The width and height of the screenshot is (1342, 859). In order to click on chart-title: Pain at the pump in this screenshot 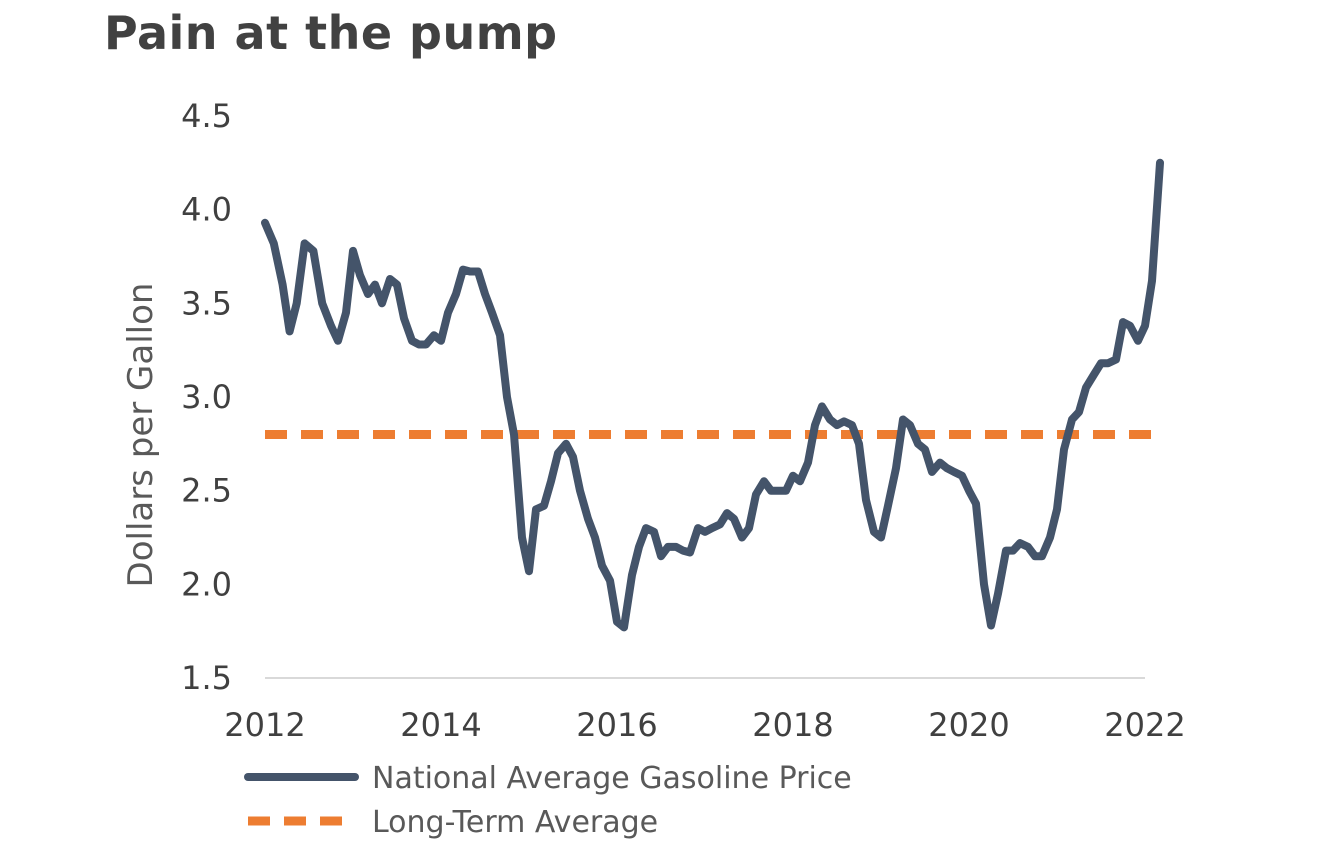, I will do `click(331, 33)`.